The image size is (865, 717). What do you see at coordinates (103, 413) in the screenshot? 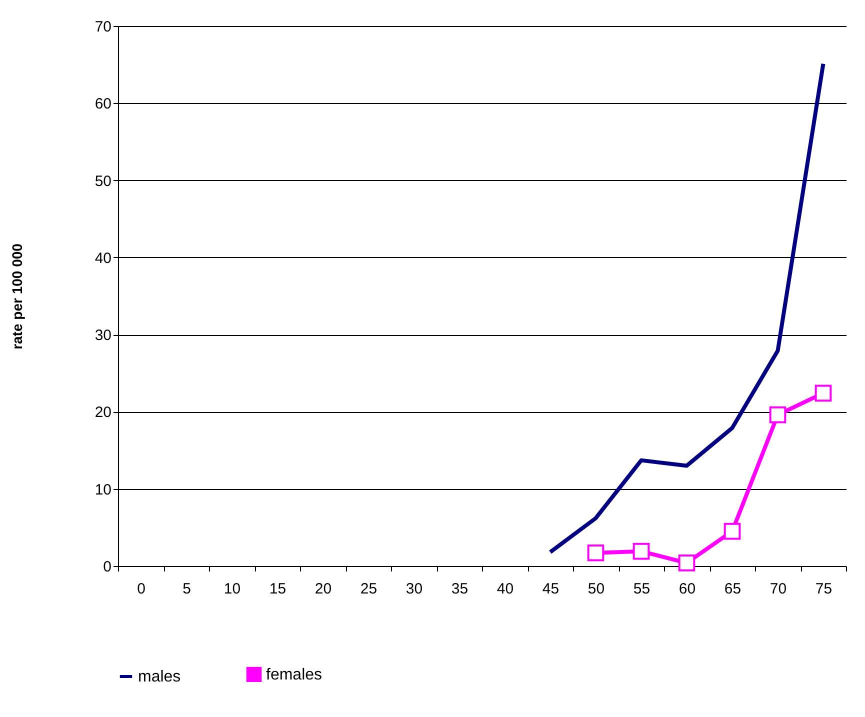
I see `y-tick-label: 20` at bounding box center [103, 413].